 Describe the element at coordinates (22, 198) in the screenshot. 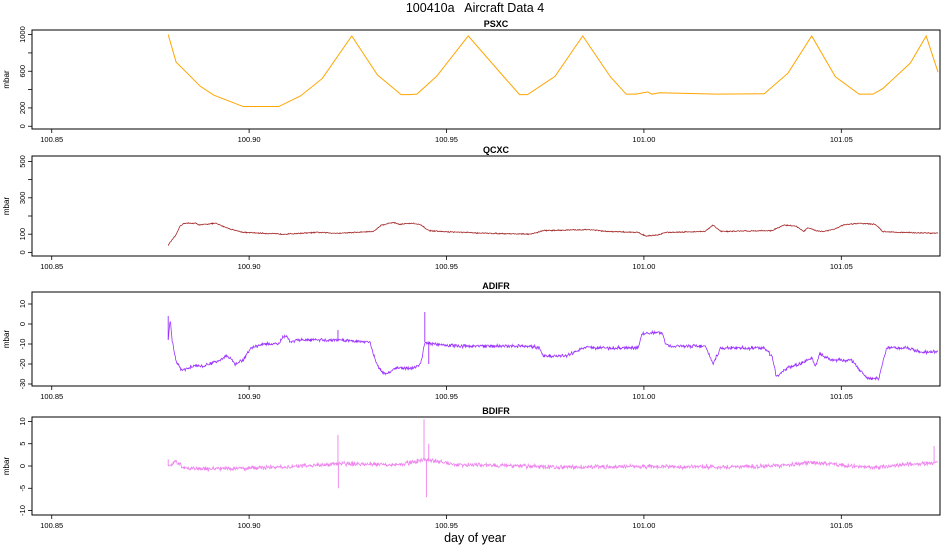

I see `y-tick-label: 300` at that location.